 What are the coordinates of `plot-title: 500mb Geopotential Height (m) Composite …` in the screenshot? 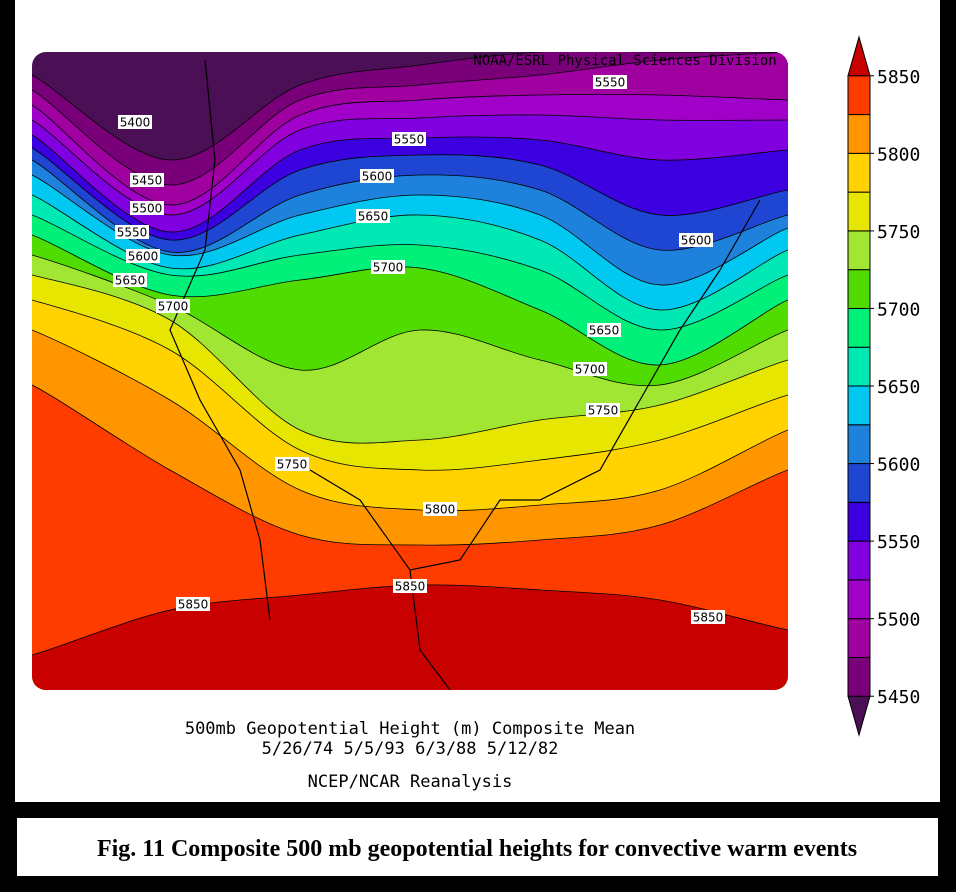 It's located at (410, 729).